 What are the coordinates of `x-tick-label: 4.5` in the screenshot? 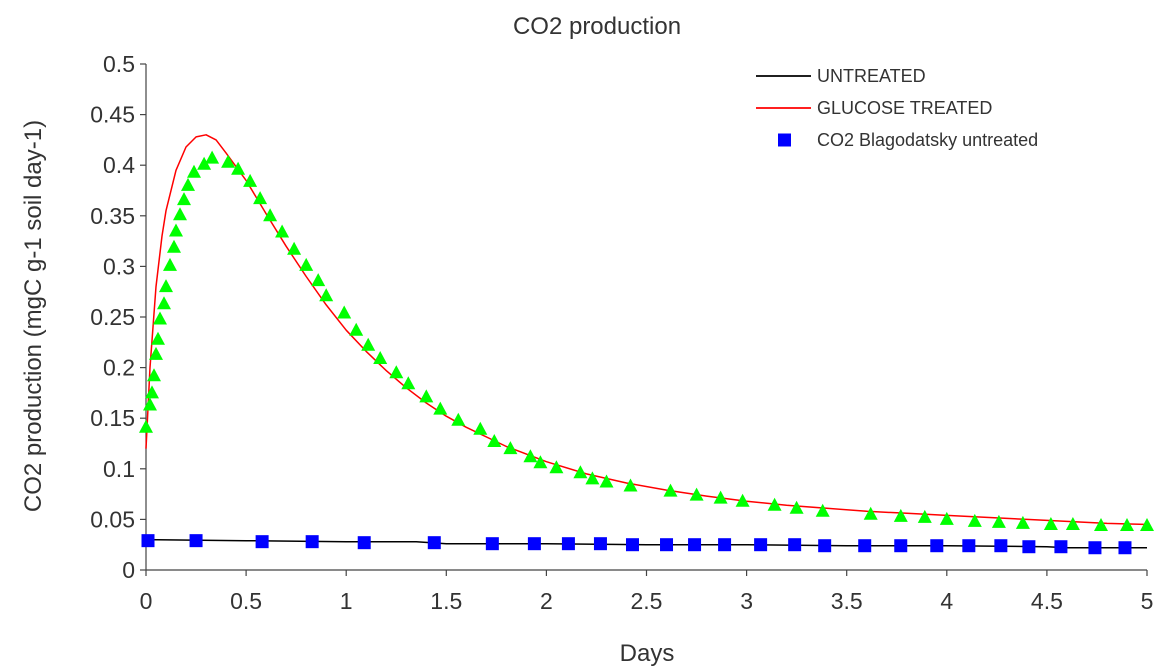 It's located at (1047, 601).